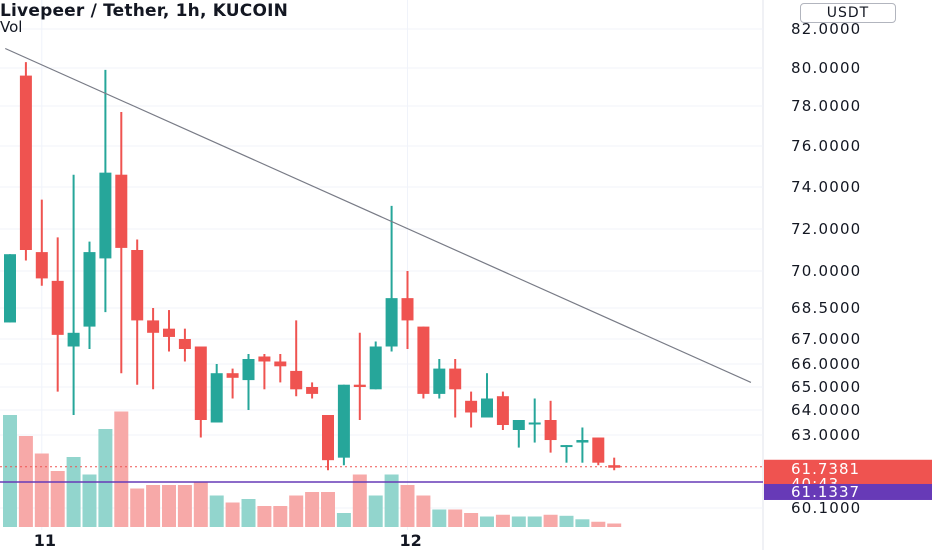  Describe the element at coordinates (826, 29) in the screenshot. I see `price-tick-label: 82.0000` at that location.